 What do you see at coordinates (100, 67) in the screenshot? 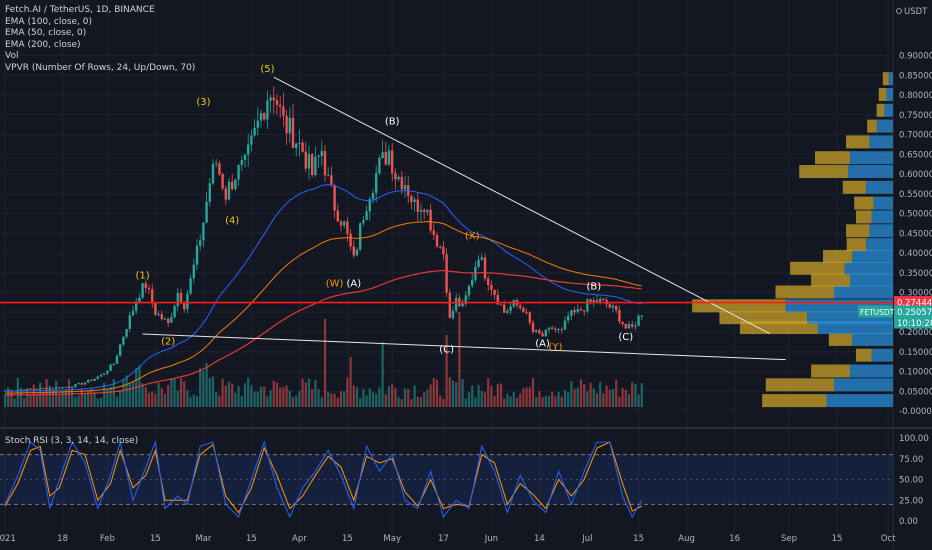
I see `indicator-vpvr: VPVR (Number Of Rows, 24, Up/Down, 70)` at bounding box center [100, 67].